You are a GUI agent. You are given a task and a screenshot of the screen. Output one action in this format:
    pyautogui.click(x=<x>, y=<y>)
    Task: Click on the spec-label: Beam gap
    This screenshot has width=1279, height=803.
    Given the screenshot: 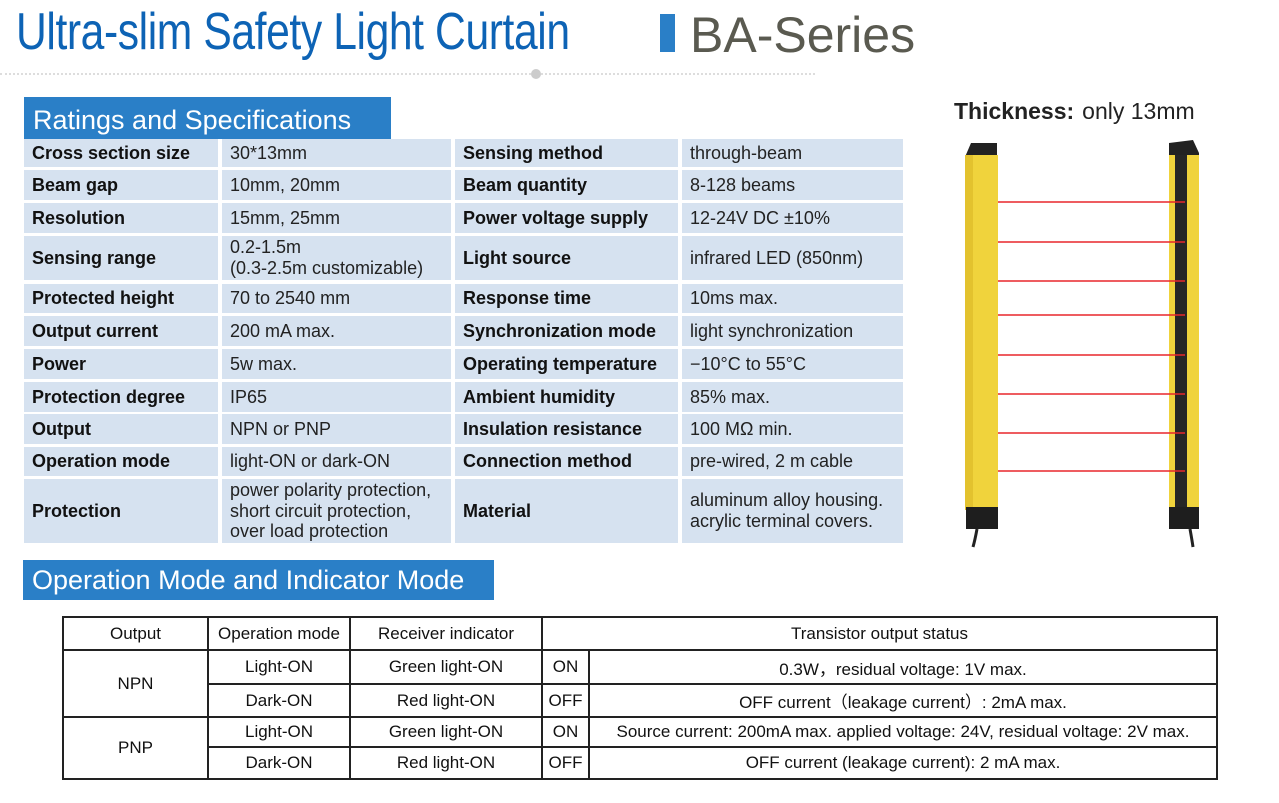 What is the action you would take?
    pyautogui.click(x=121, y=185)
    